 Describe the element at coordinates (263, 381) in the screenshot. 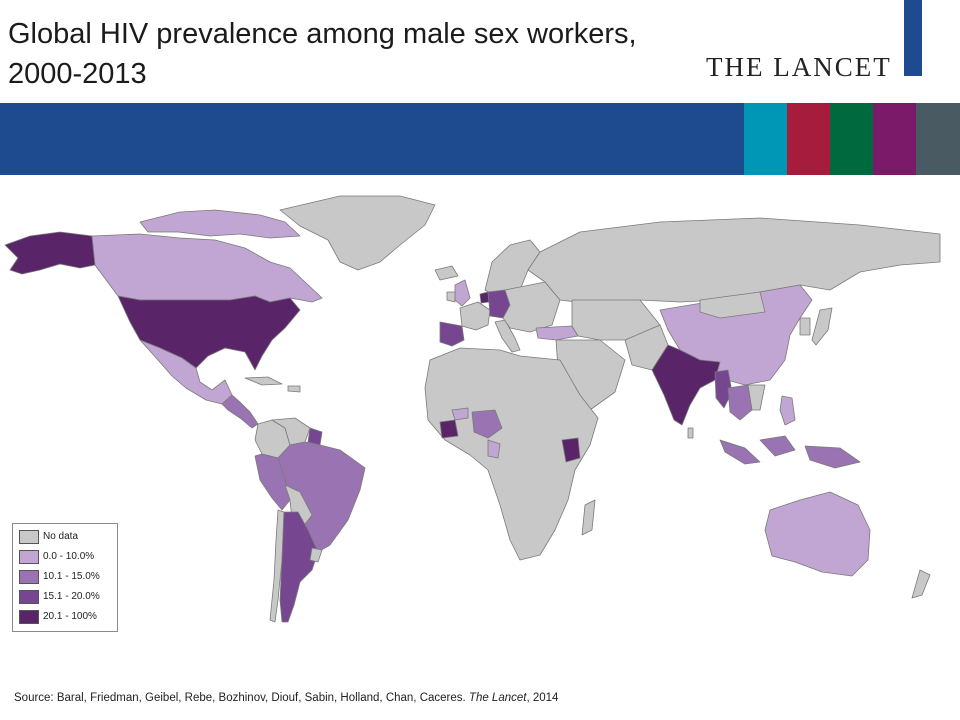

I see `map-cuba` at that location.